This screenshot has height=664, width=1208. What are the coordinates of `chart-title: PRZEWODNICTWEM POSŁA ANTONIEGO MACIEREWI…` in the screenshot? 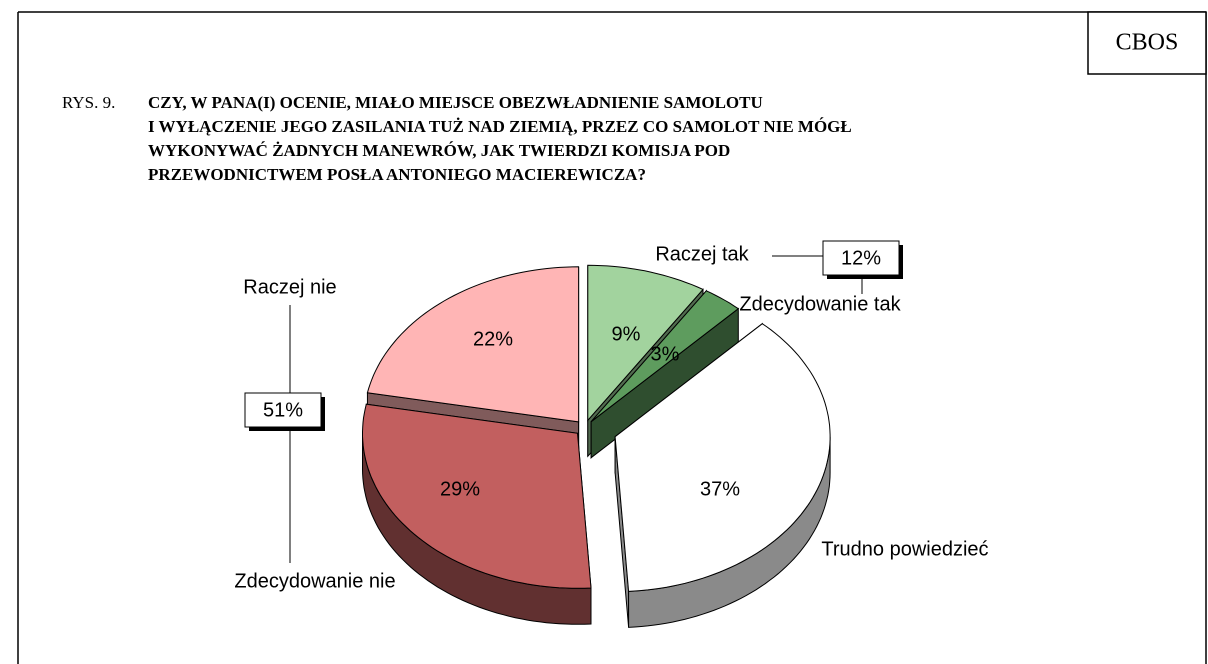 It's located at (397, 174).